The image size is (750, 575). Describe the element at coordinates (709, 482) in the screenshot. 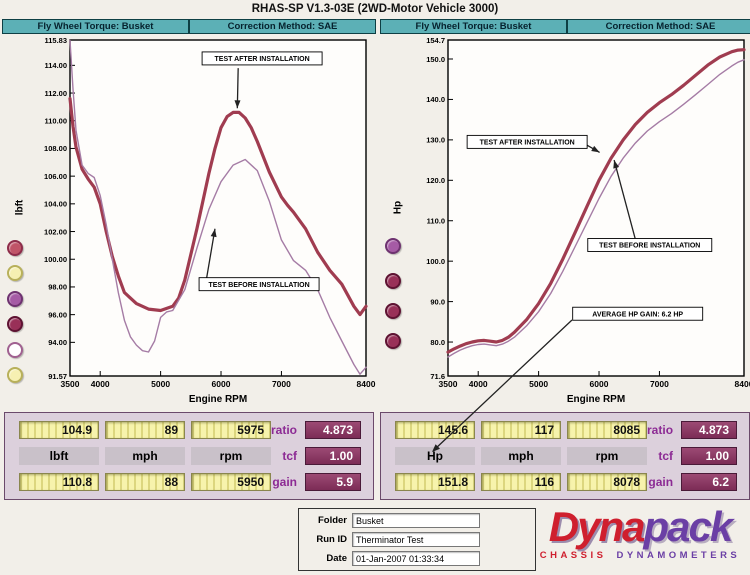

I see `gain-value: 6.2` at that location.